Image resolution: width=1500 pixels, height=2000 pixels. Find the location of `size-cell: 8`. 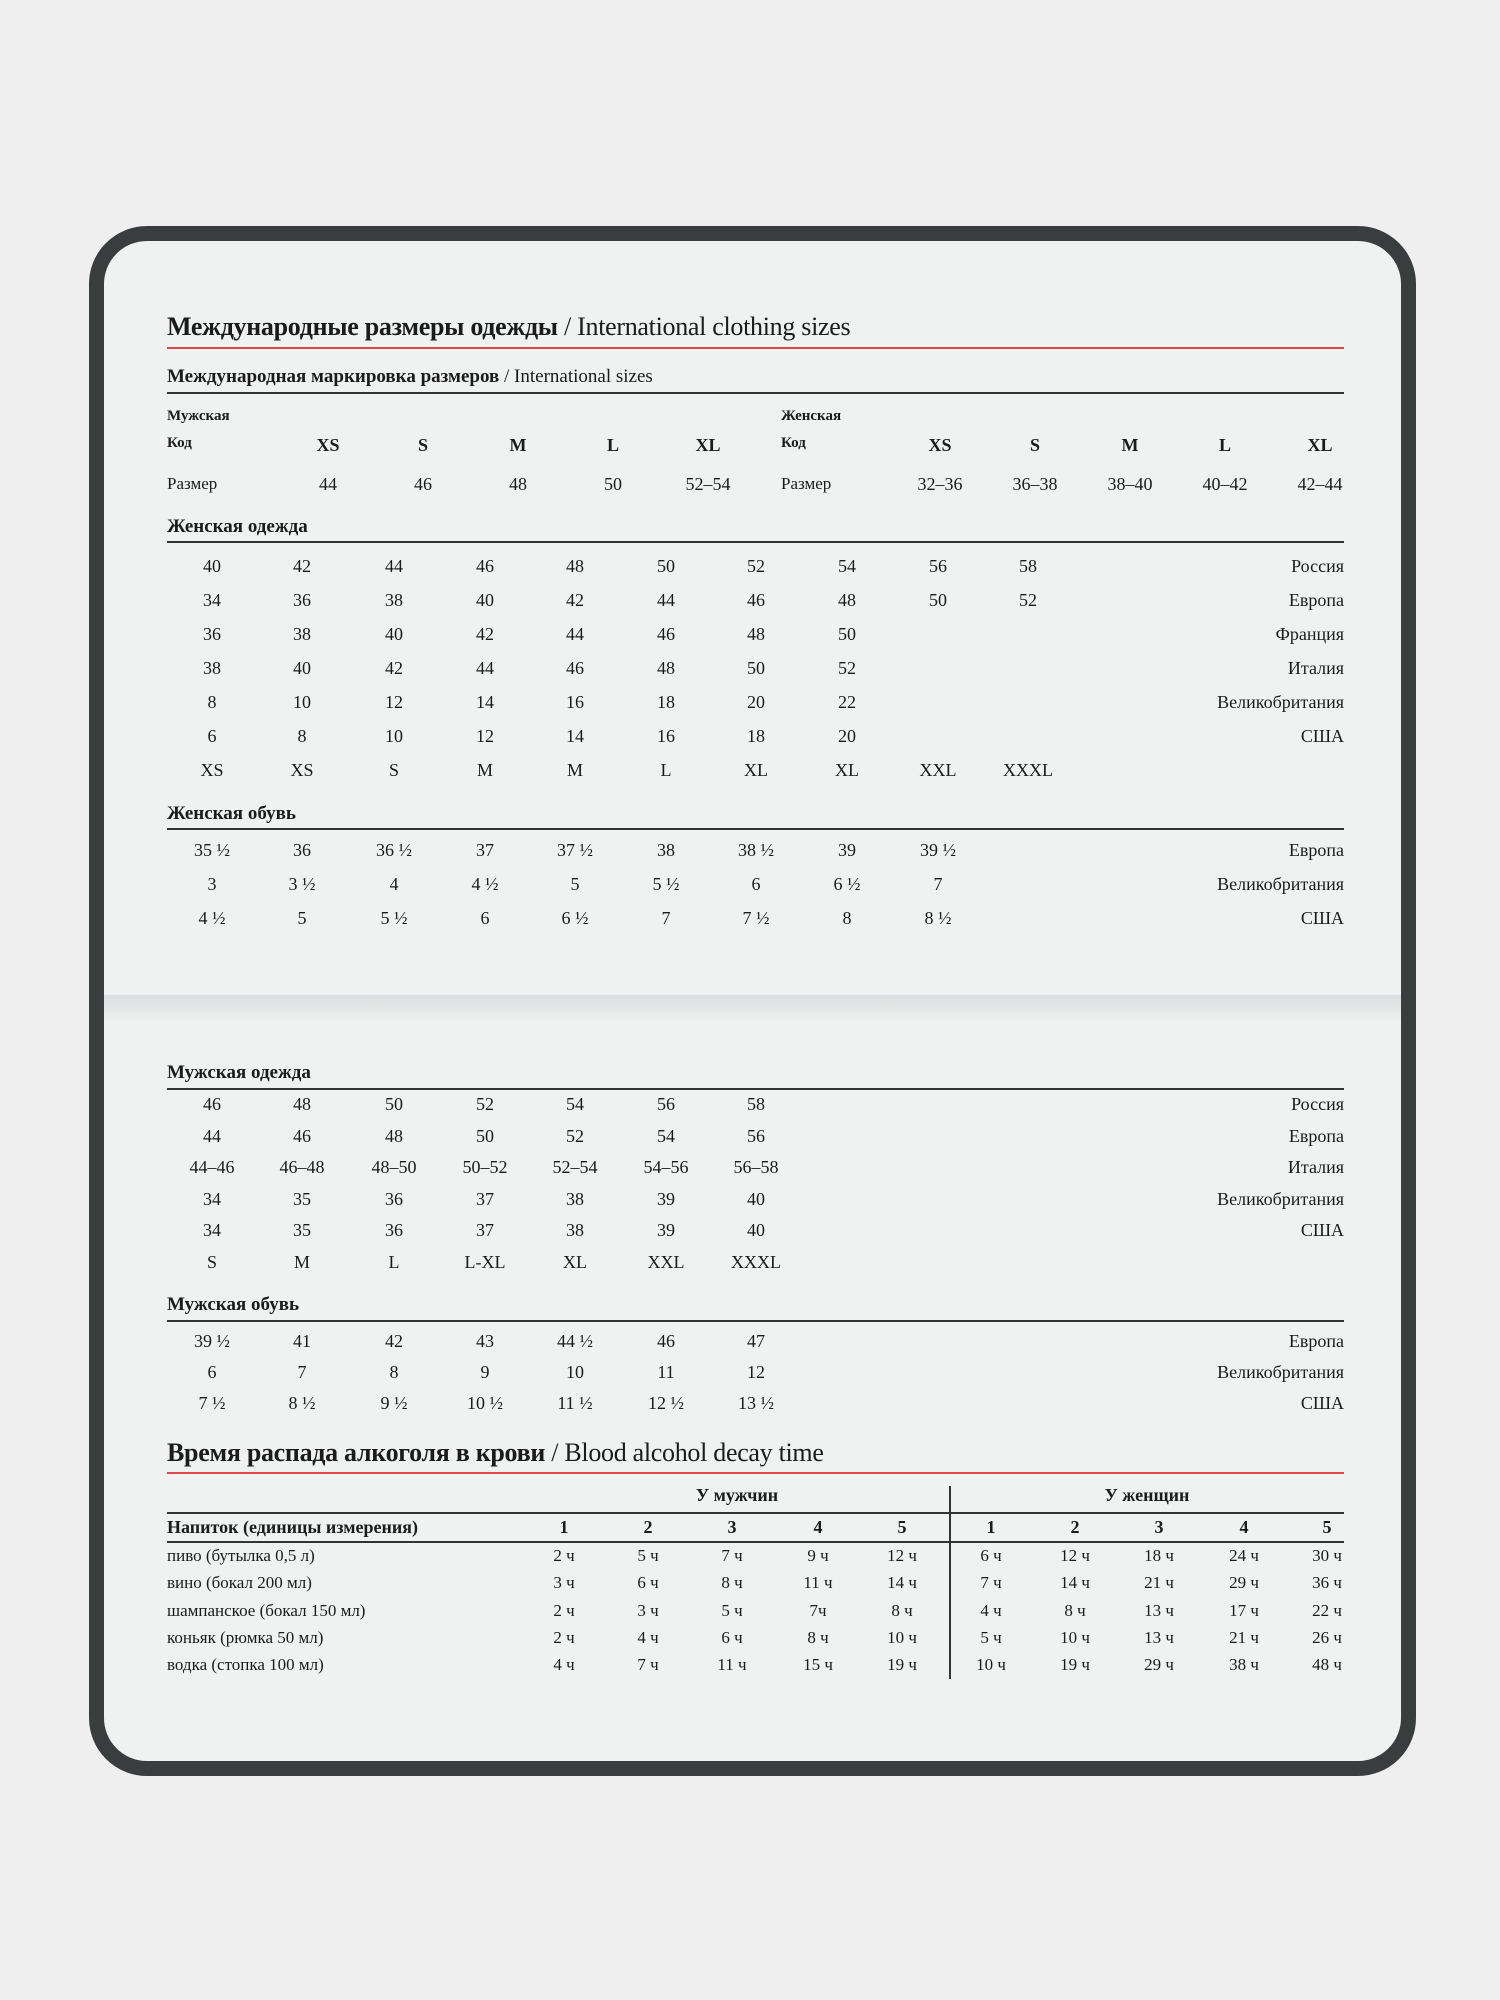

size-cell: 8 is located at coordinates (847, 918).